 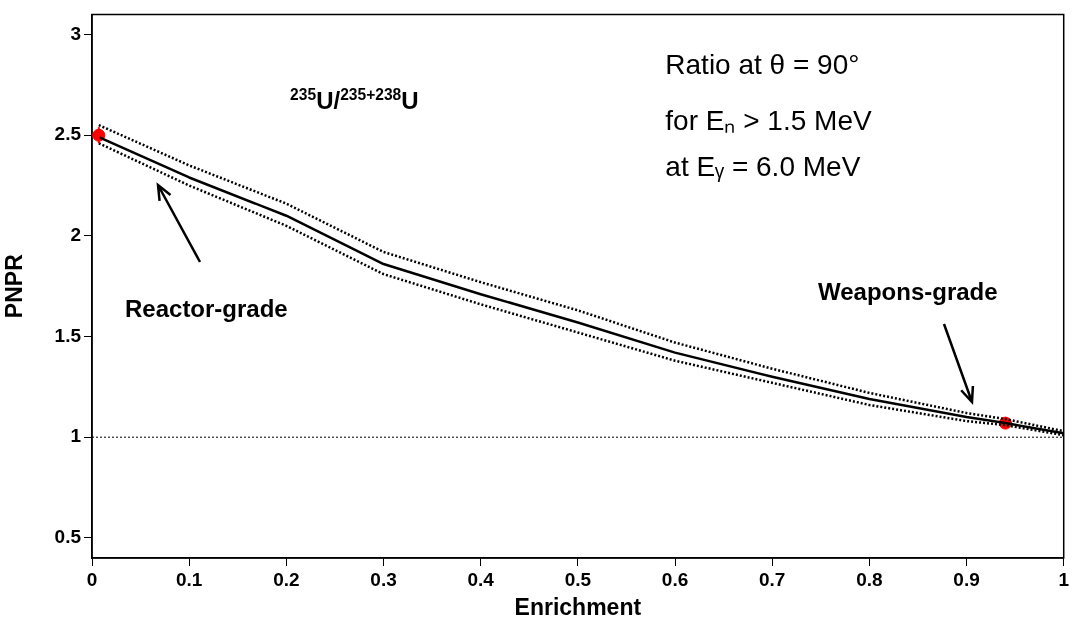 What do you see at coordinates (68, 134) in the screenshot?
I see `y-tick-label: 2.5` at bounding box center [68, 134].